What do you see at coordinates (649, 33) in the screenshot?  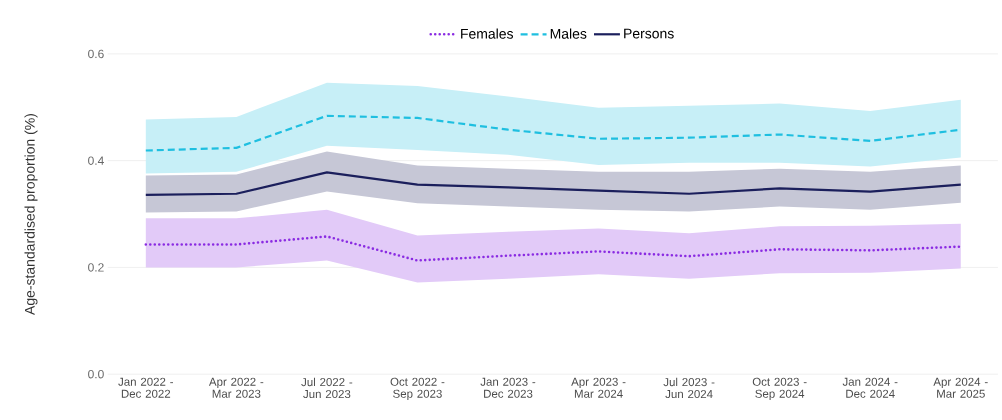 I see `legend-label: Persons` at bounding box center [649, 33].